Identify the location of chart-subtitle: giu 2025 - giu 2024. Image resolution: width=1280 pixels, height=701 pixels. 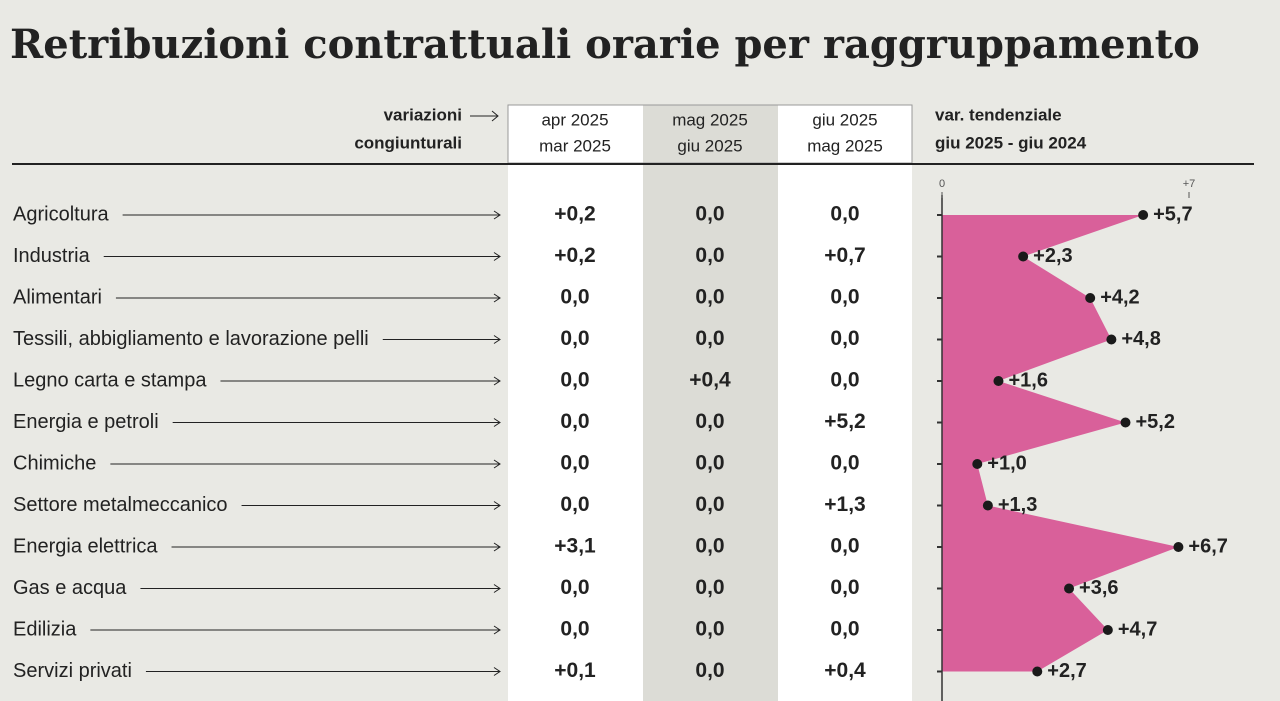
(1011, 142).